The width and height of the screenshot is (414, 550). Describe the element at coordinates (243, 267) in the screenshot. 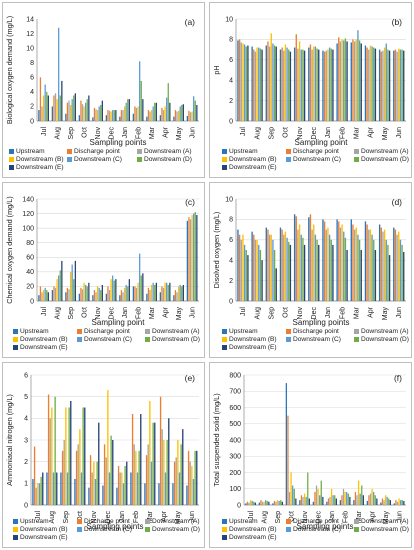

I see `bar-d-Jul-s3` at that location.